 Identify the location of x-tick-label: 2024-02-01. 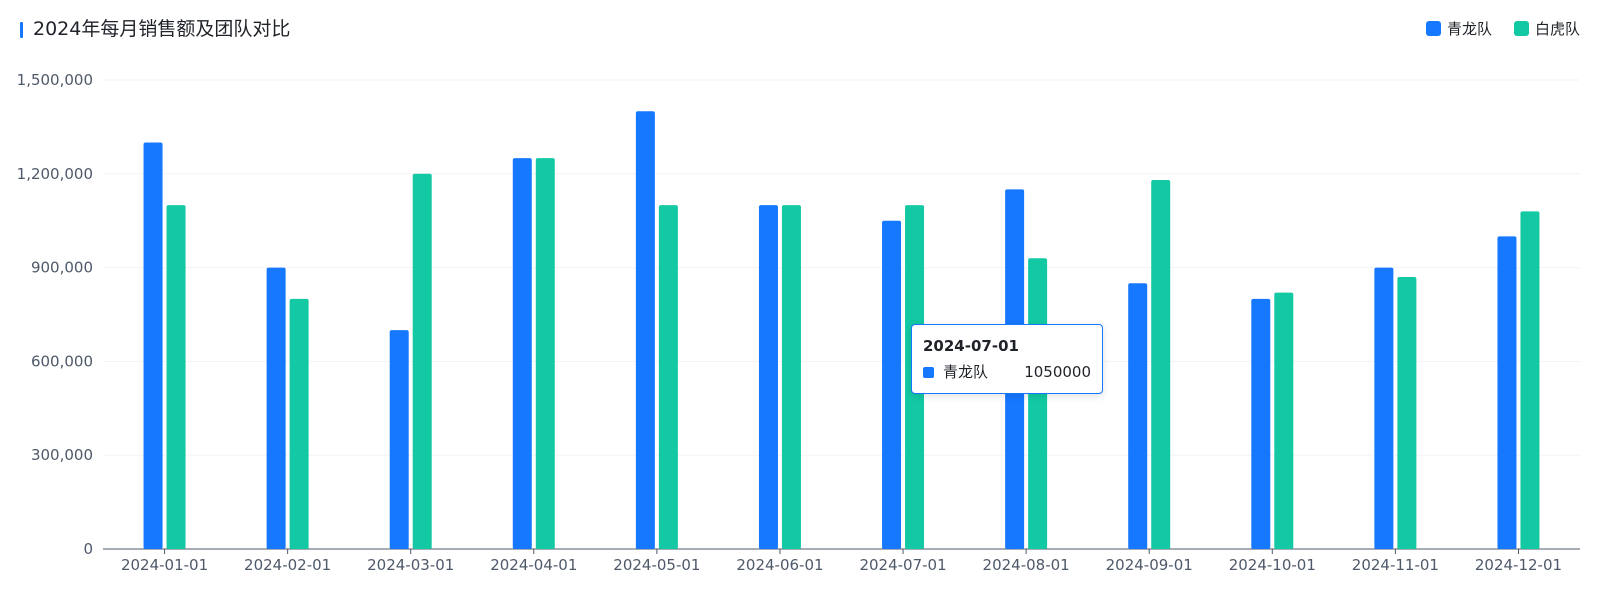
(287, 565).